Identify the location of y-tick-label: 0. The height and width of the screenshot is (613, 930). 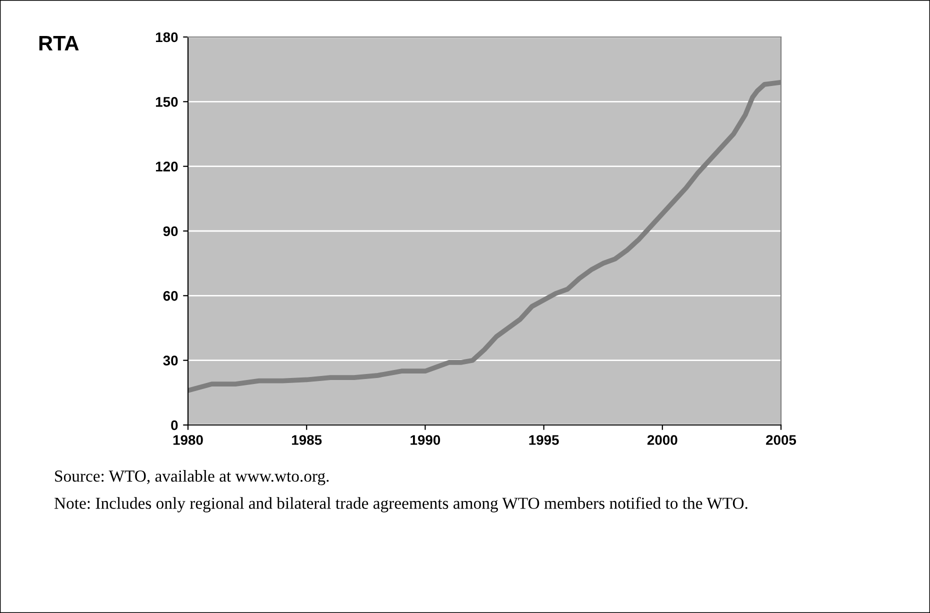
(174, 425).